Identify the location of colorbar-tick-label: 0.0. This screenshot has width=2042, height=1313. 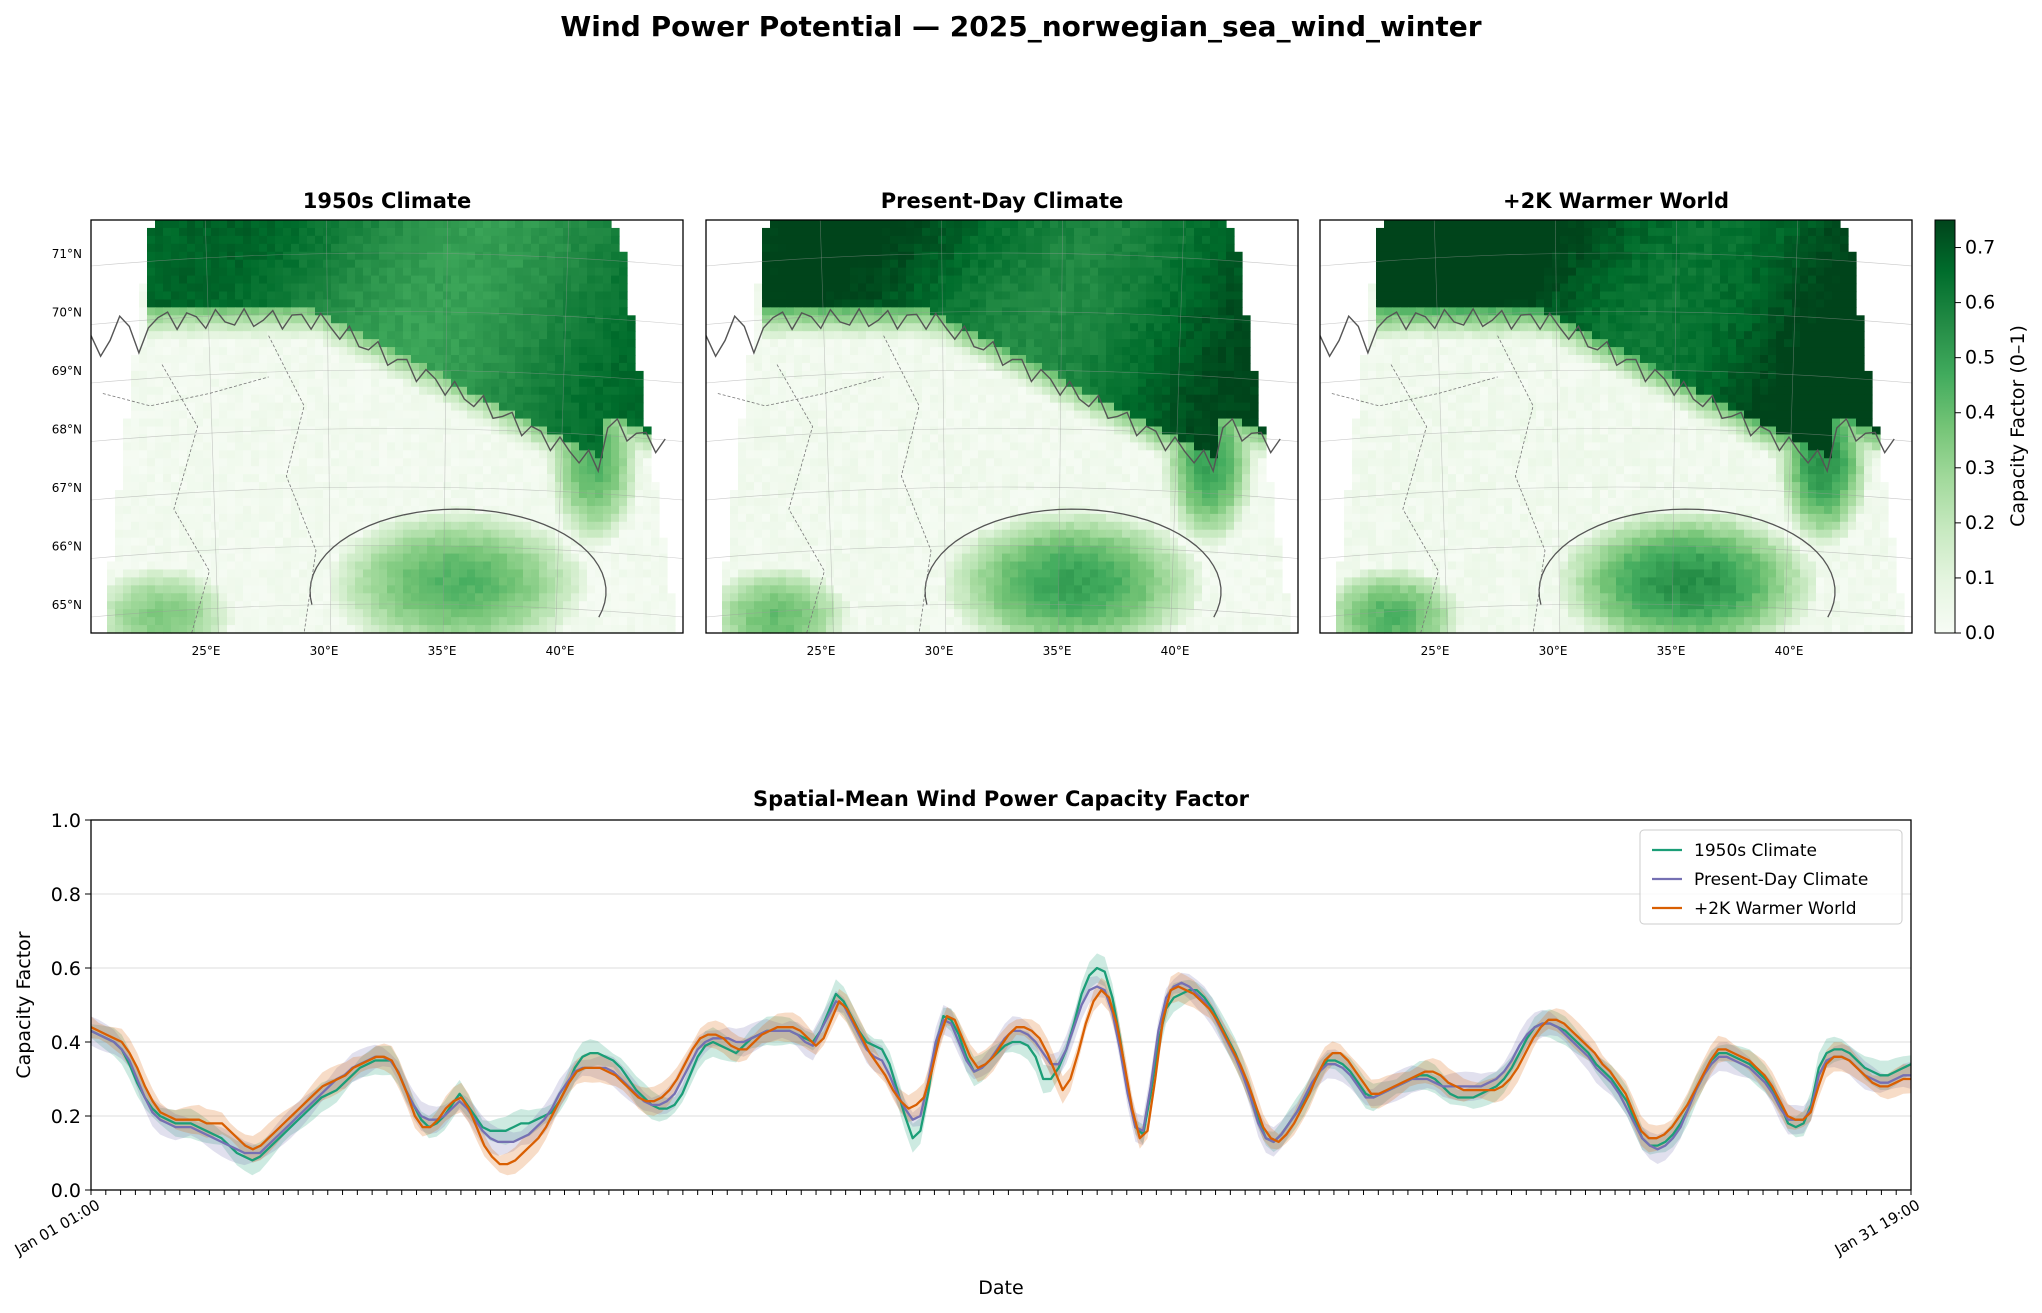
(1980, 633).